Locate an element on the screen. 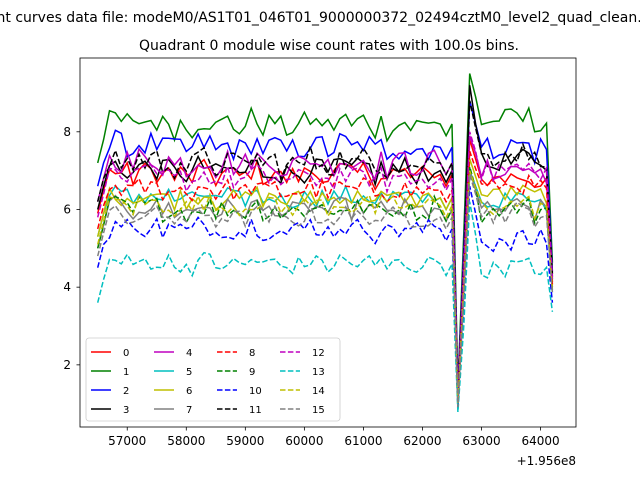  x-tick-label: 57000 is located at coordinates (127, 441).